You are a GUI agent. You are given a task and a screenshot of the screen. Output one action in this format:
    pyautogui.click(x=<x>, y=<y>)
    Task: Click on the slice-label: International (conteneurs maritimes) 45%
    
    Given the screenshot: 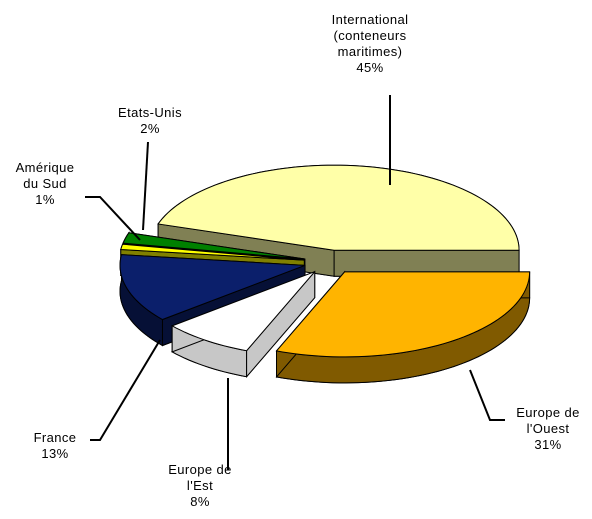 What is the action you would take?
    pyautogui.click(x=370, y=44)
    